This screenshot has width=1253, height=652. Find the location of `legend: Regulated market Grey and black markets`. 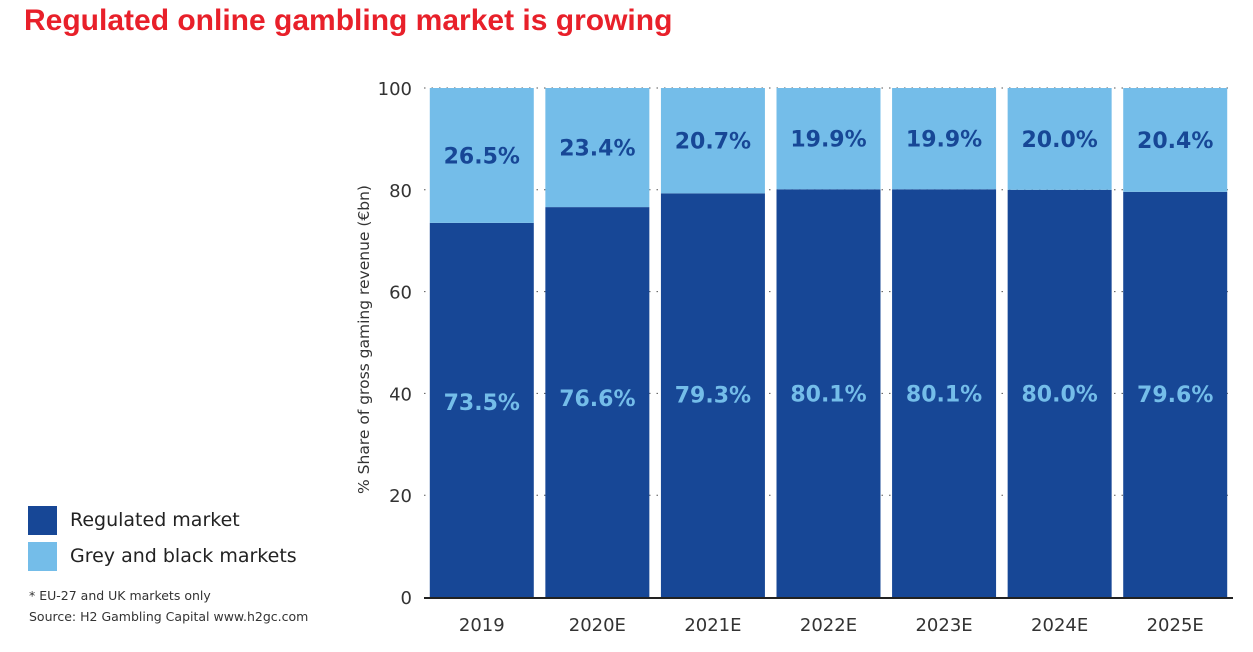

legend: Regulated market Grey and black markets is located at coordinates (162, 538).